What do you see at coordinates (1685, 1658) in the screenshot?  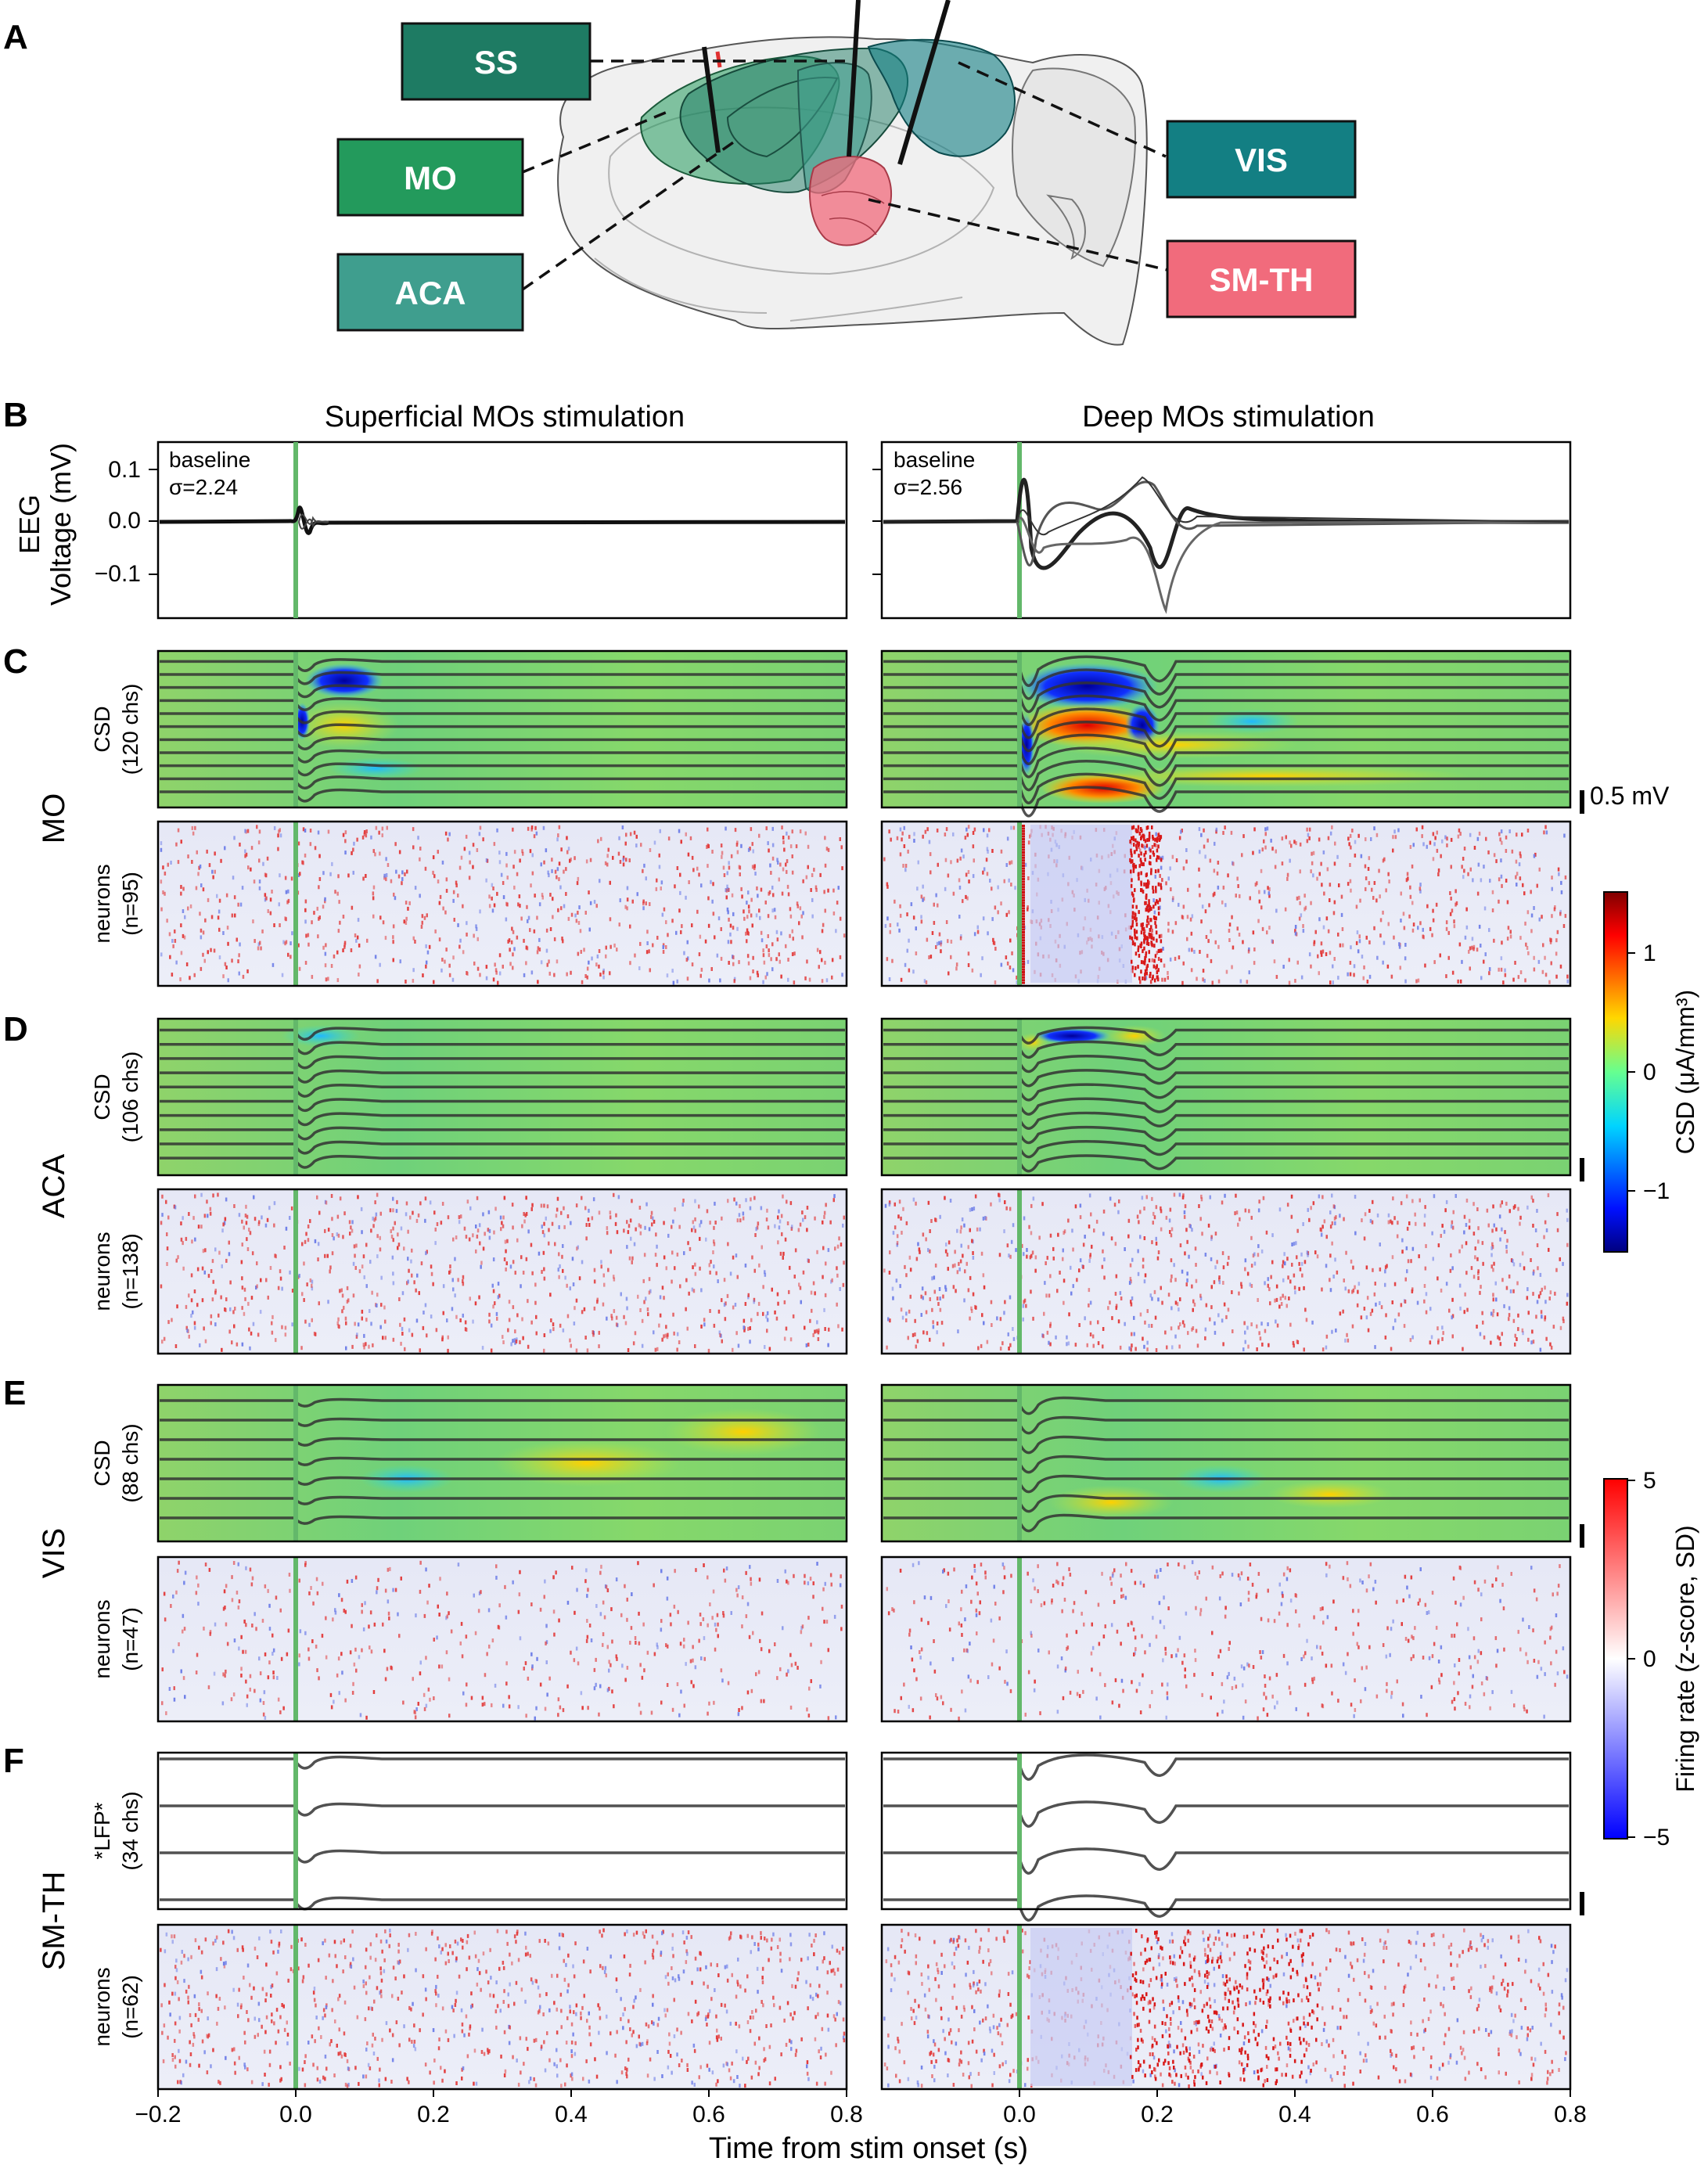 I see `fr-colorbar-label: Firing rate (z-score, SD)` at bounding box center [1685, 1658].